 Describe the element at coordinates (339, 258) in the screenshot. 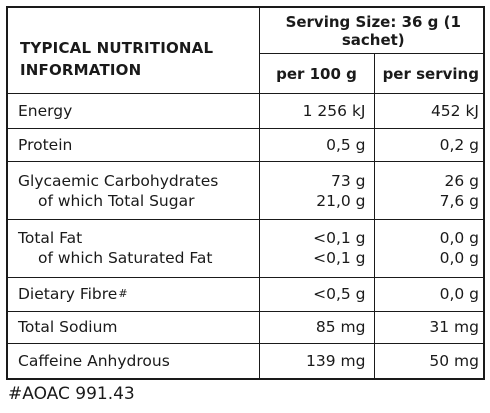

I see `satfat-per100: <0,1 g` at that location.